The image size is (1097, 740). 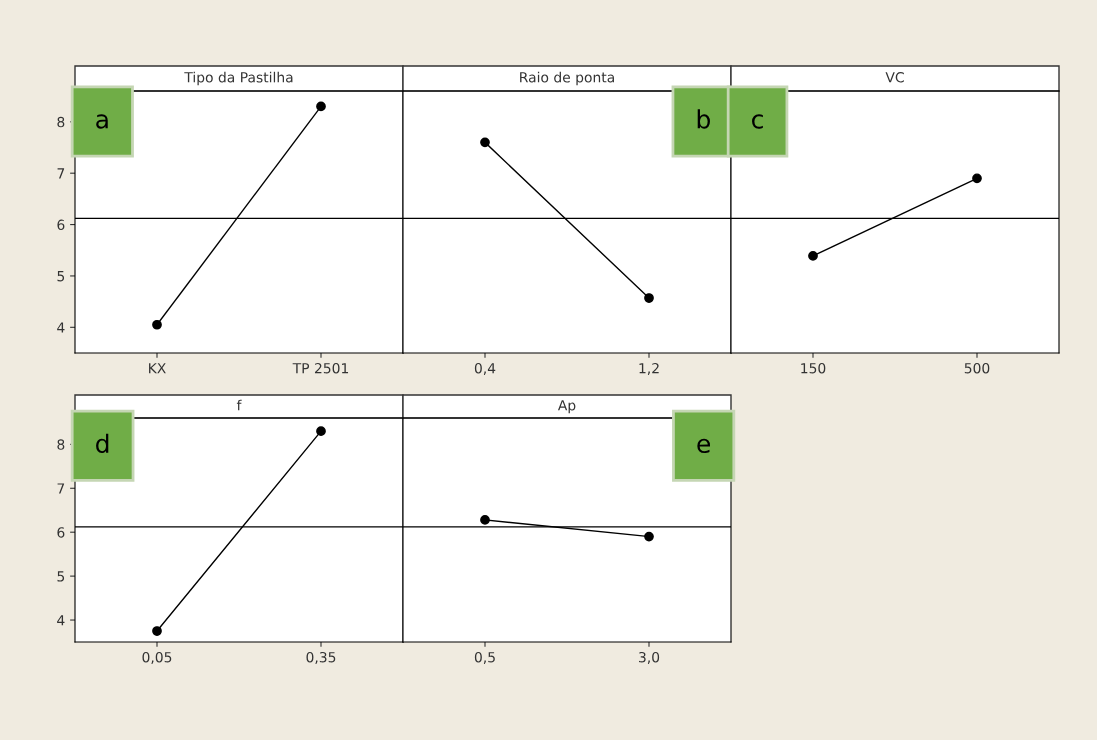 What do you see at coordinates (102, 121) in the screenshot?
I see `annotation: a` at bounding box center [102, 121].